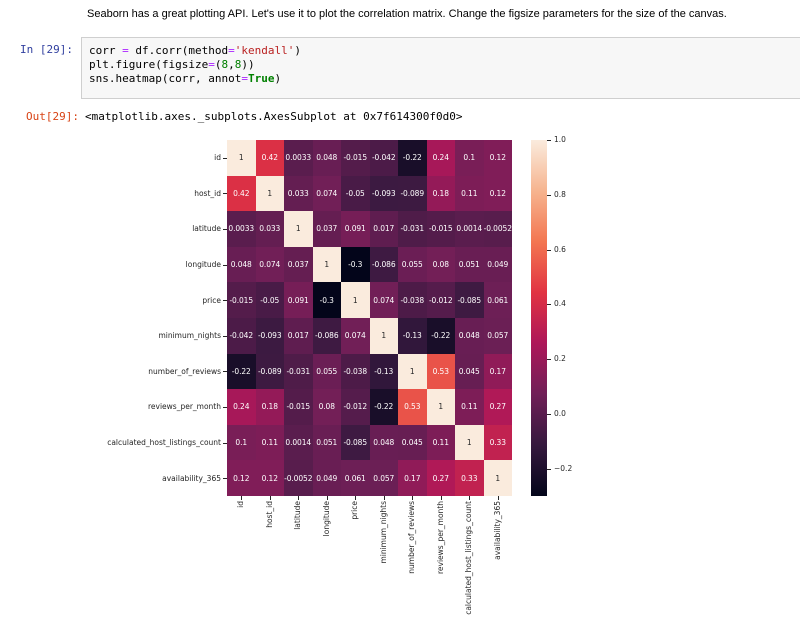  What do you see at coordinates (106, 50) in the screenshot?
I see `code-token: corr` at bounding box center [106, 50].